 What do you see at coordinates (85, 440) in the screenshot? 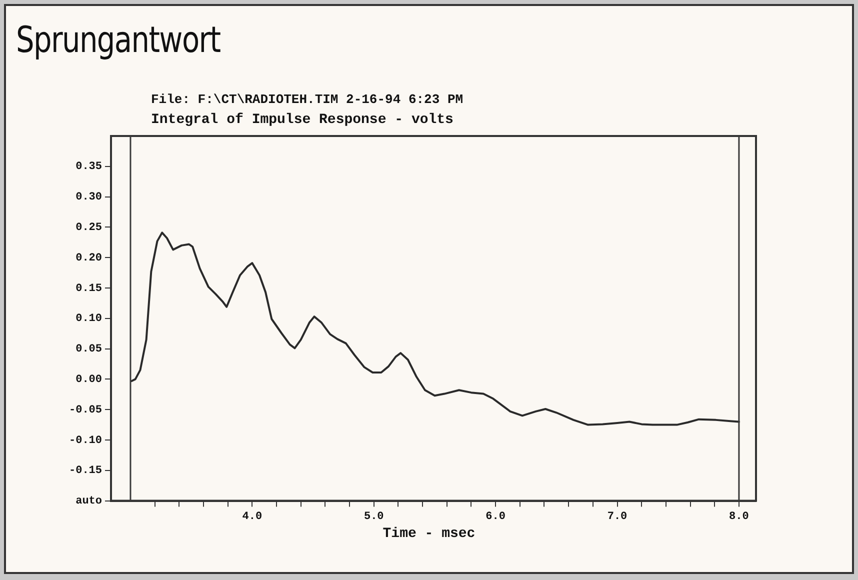
I see `y-tick-label: -0.10` at bounding box center [85, 440].